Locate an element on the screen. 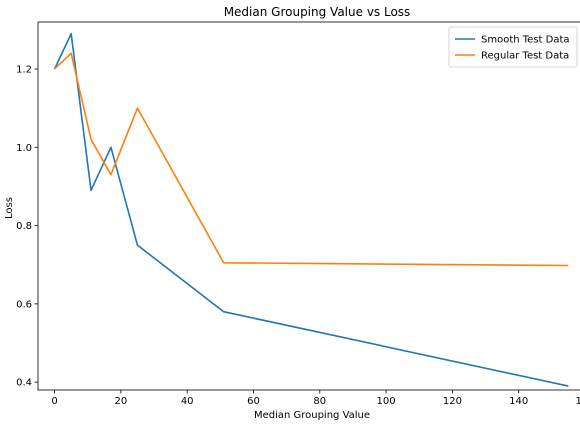 The height and width of the screenshot is (425, 580). chart-title: Median Grouping Value vs Loss is located at coordinates (317, 12).